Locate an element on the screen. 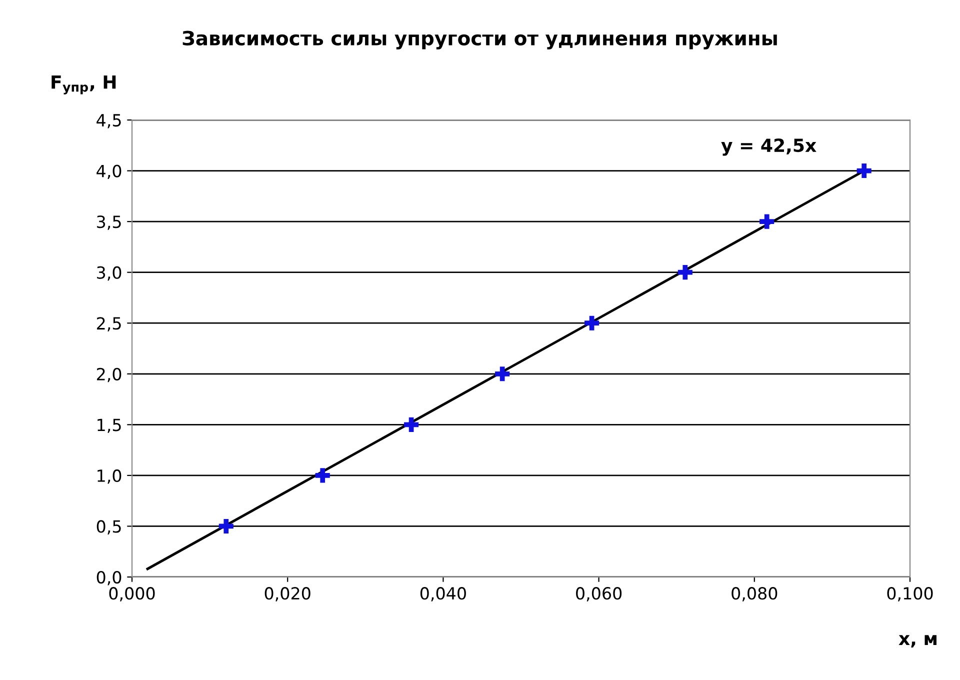  x-tick-label: 0,000 is located at coordinates (132, 594).